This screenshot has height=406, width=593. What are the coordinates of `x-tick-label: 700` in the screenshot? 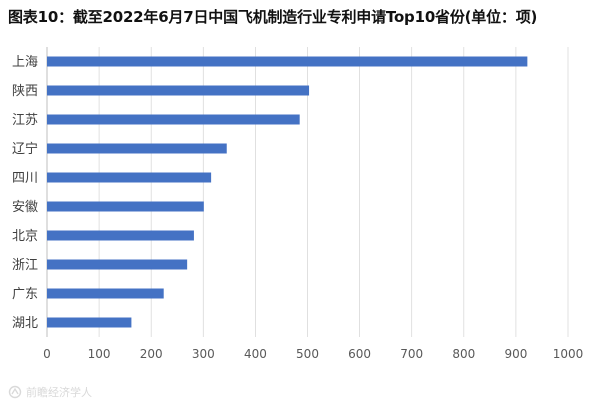 It's located at (411, 354).